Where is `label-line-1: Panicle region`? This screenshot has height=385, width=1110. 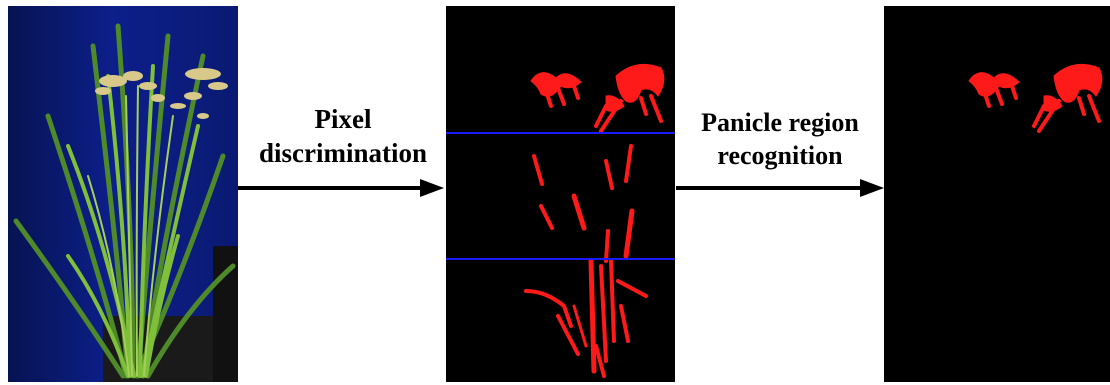 label-line-1: Panicle region is located at coordinates (780, 122).